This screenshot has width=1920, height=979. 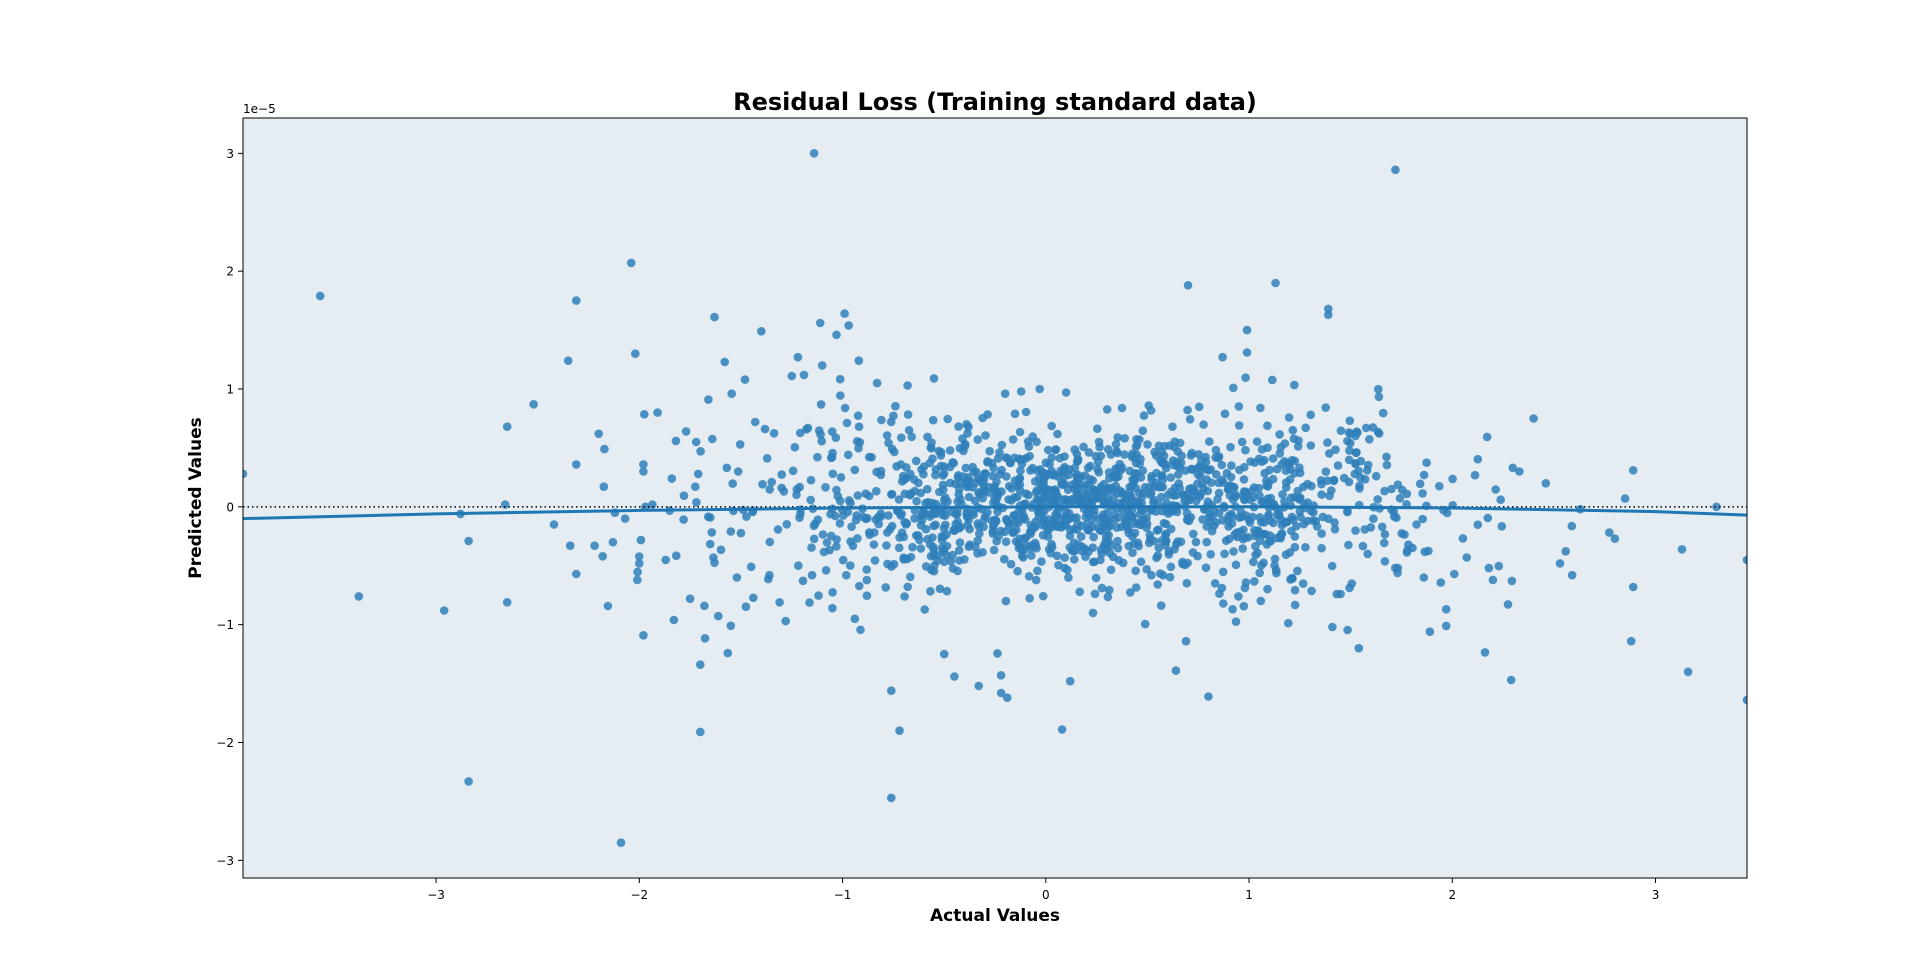 What do you see at coordinates (639, 895) in the screenshot?
I see `x-tick-label: −2` at bounding box center [639, 895].